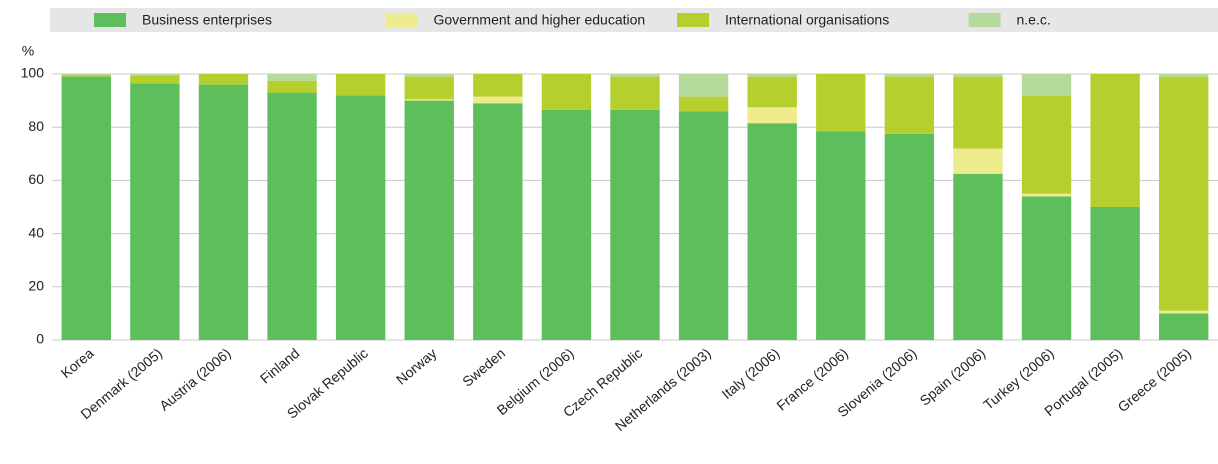  Describe the element at coordinates (36, 232) in the screenshot. I see `y-tick-label: 40` at that location.